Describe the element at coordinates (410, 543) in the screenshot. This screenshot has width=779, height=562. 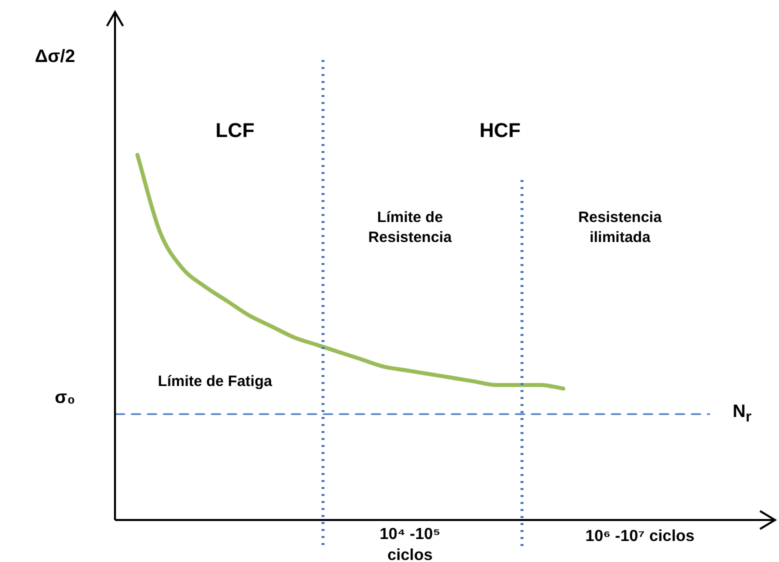
I see `text: 10⁴ -10⁵ ciclos` at that location.